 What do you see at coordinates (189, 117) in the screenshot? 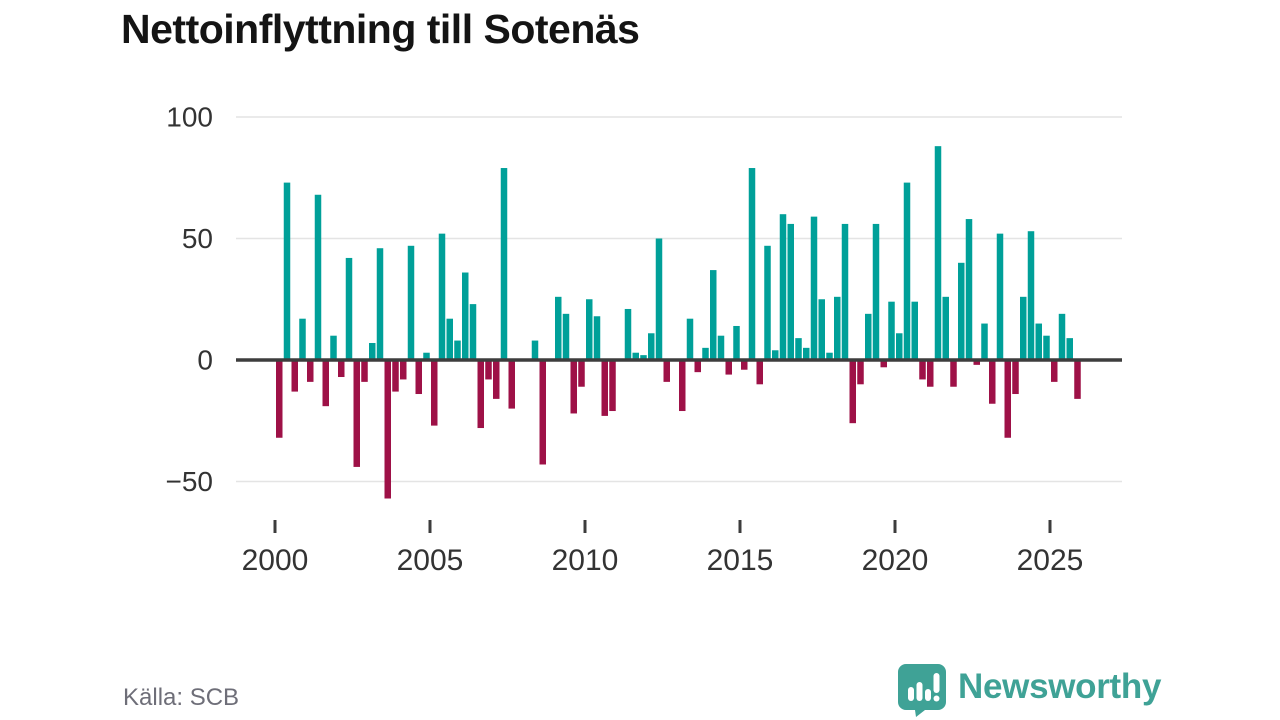
I see `y-axis-label: 100` at bounding box center [189, 117].